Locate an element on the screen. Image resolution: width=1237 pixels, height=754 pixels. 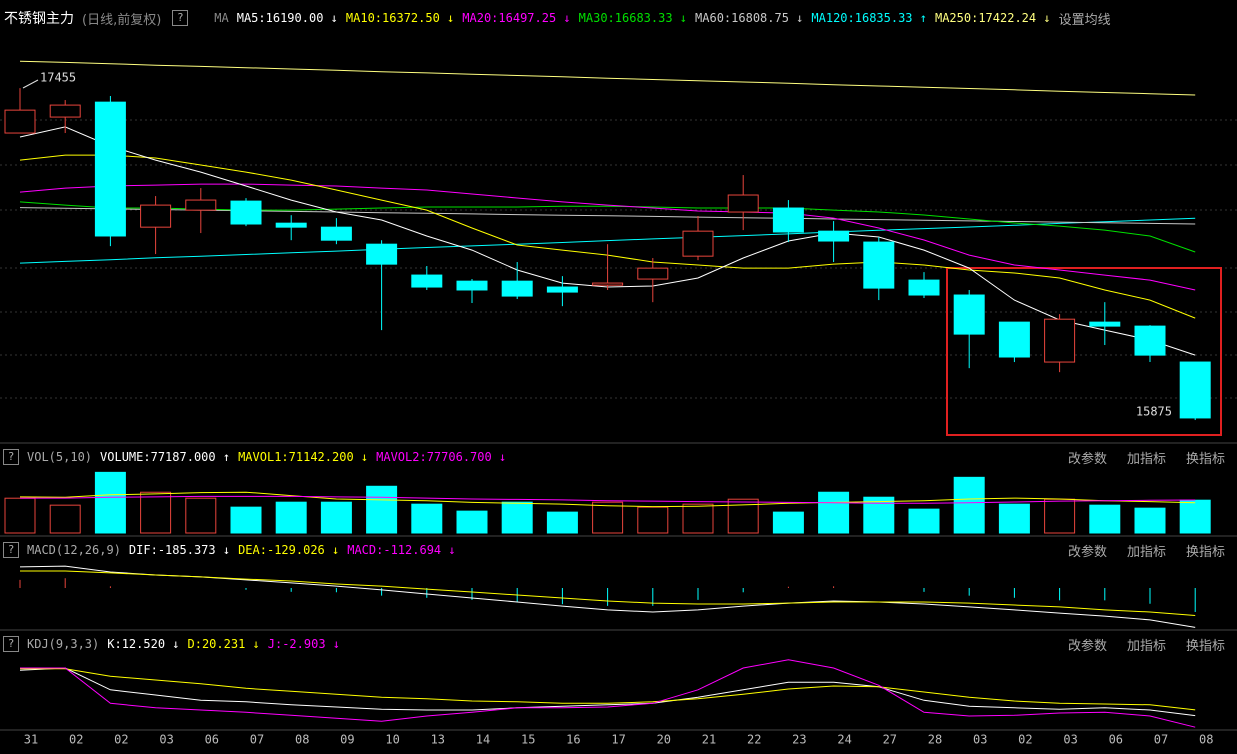
high-pointer is located at coordinates (30, 84).